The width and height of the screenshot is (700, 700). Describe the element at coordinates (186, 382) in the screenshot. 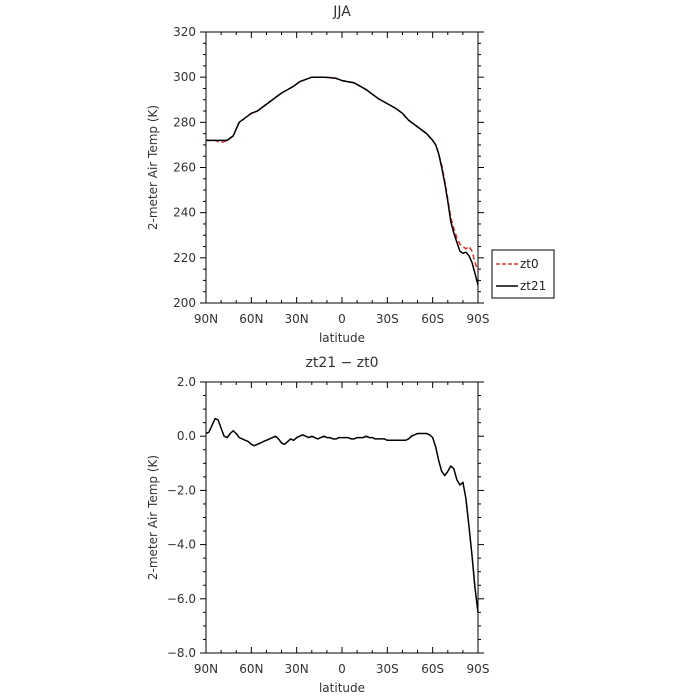

I see `bottom-y-tick-label: 2.0` at that location.